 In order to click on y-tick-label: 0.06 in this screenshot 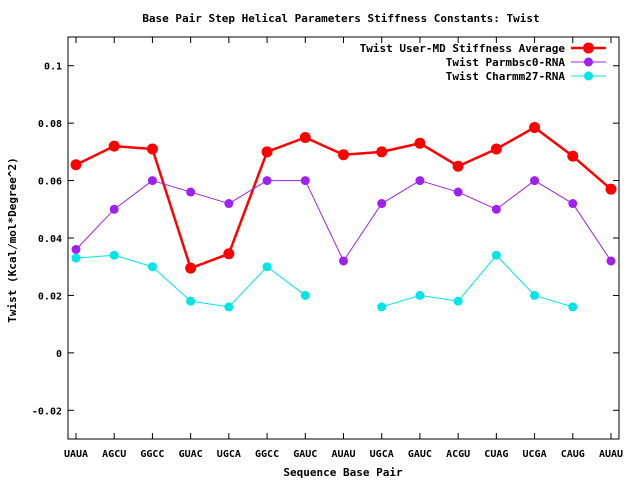, I will do `click(50, 182)`.